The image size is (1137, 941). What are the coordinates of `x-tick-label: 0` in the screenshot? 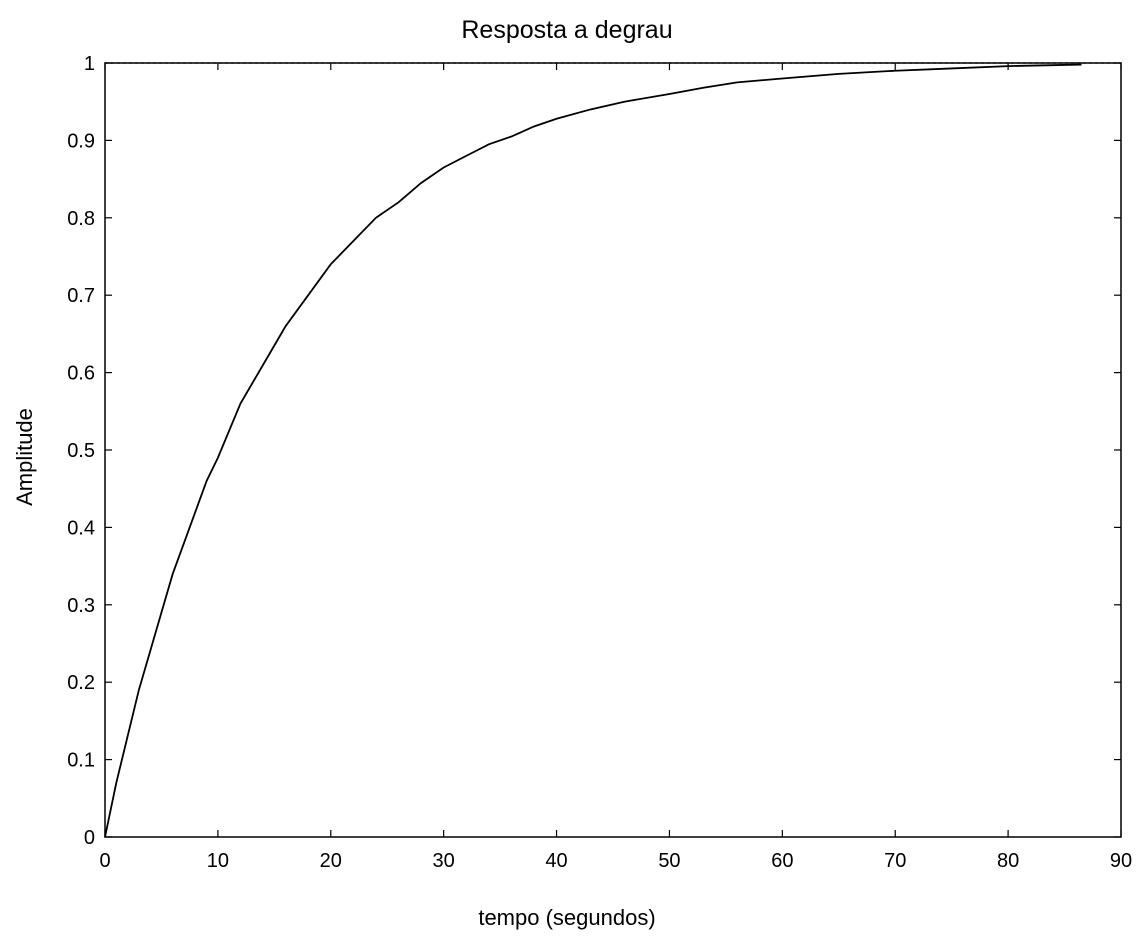 It's located at (104, 861).